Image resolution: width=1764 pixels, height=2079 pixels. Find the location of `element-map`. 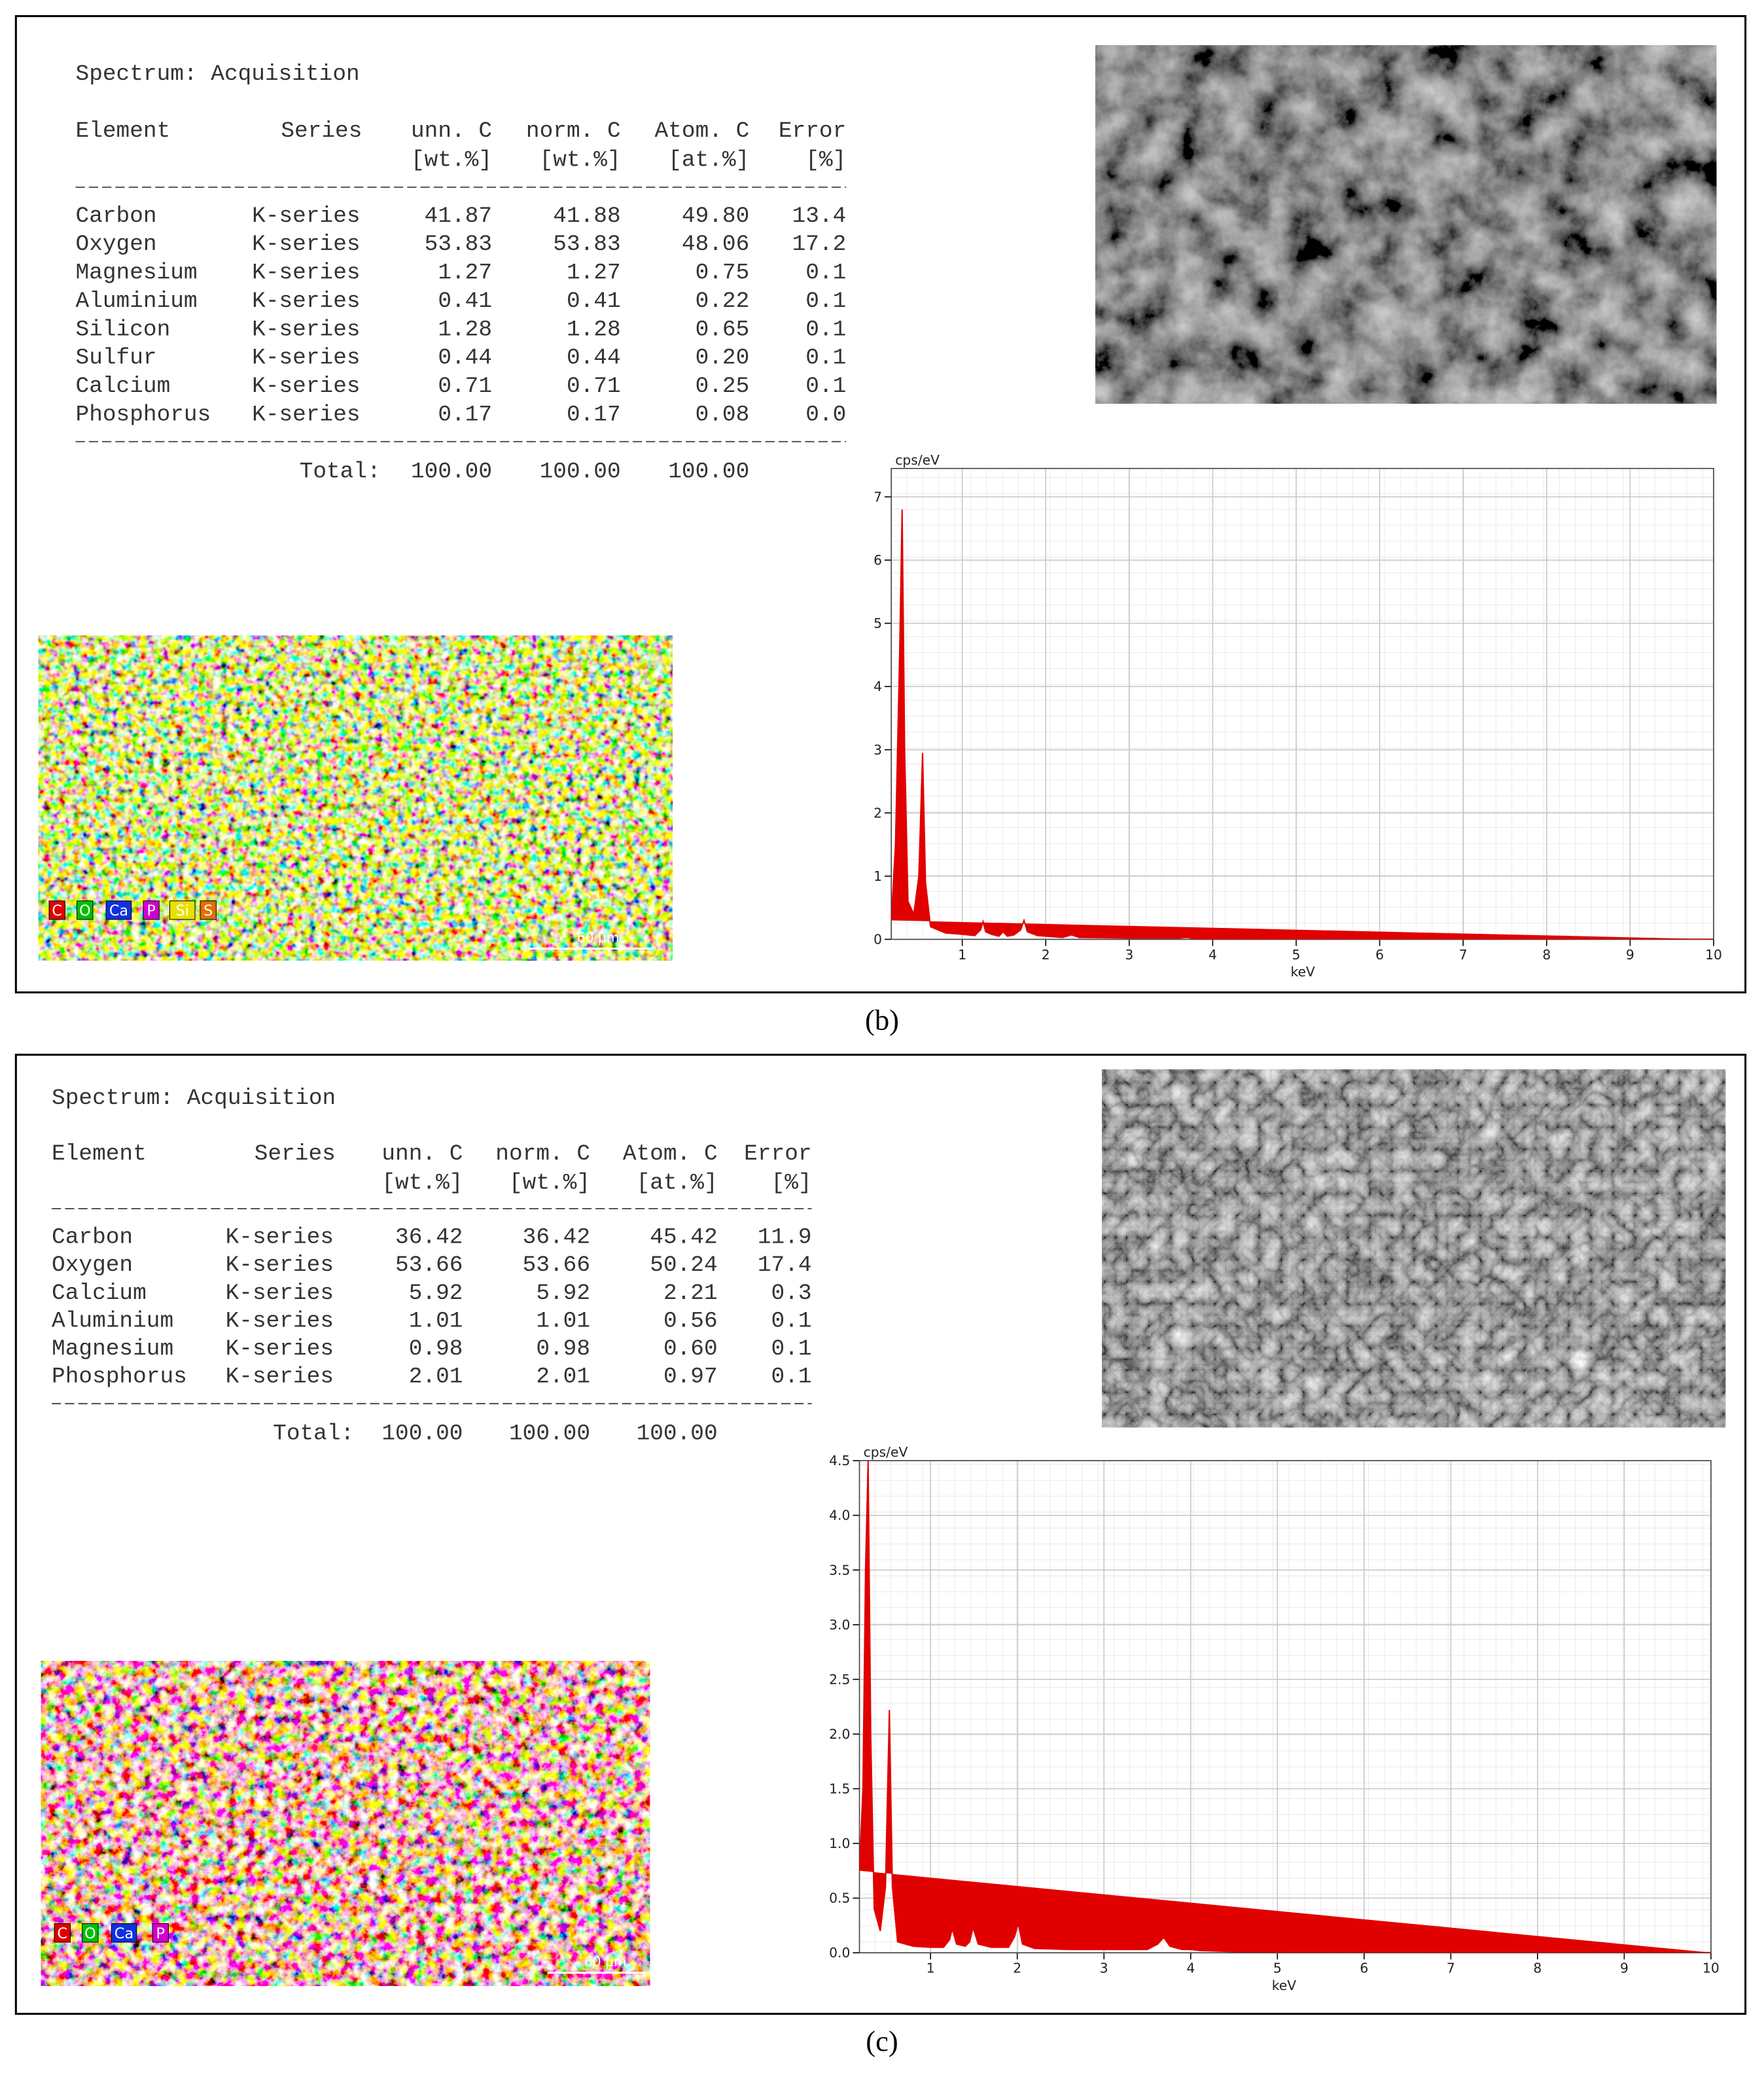

element-map is located at coordinates (355, 798).